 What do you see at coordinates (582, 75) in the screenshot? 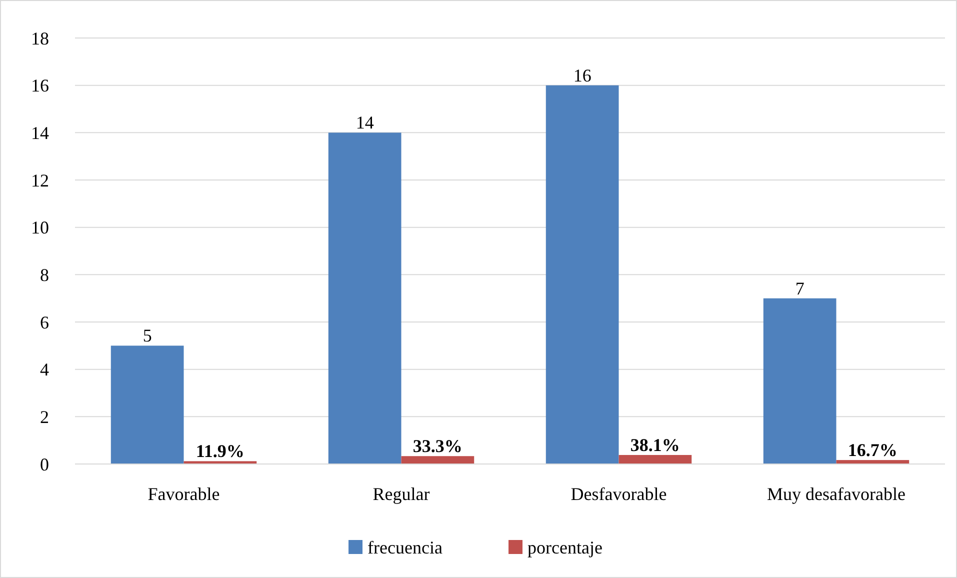
I see `data-label: 16` at bounding box center [582, 75].